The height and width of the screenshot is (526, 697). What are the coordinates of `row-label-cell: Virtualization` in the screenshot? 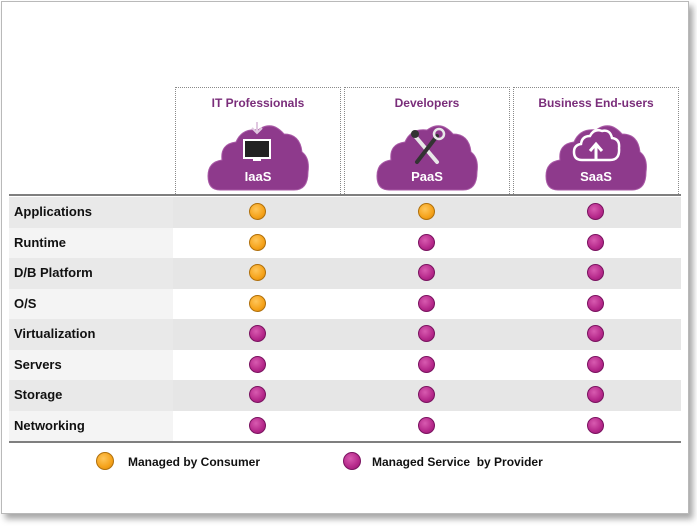 It's located at (91, 334).